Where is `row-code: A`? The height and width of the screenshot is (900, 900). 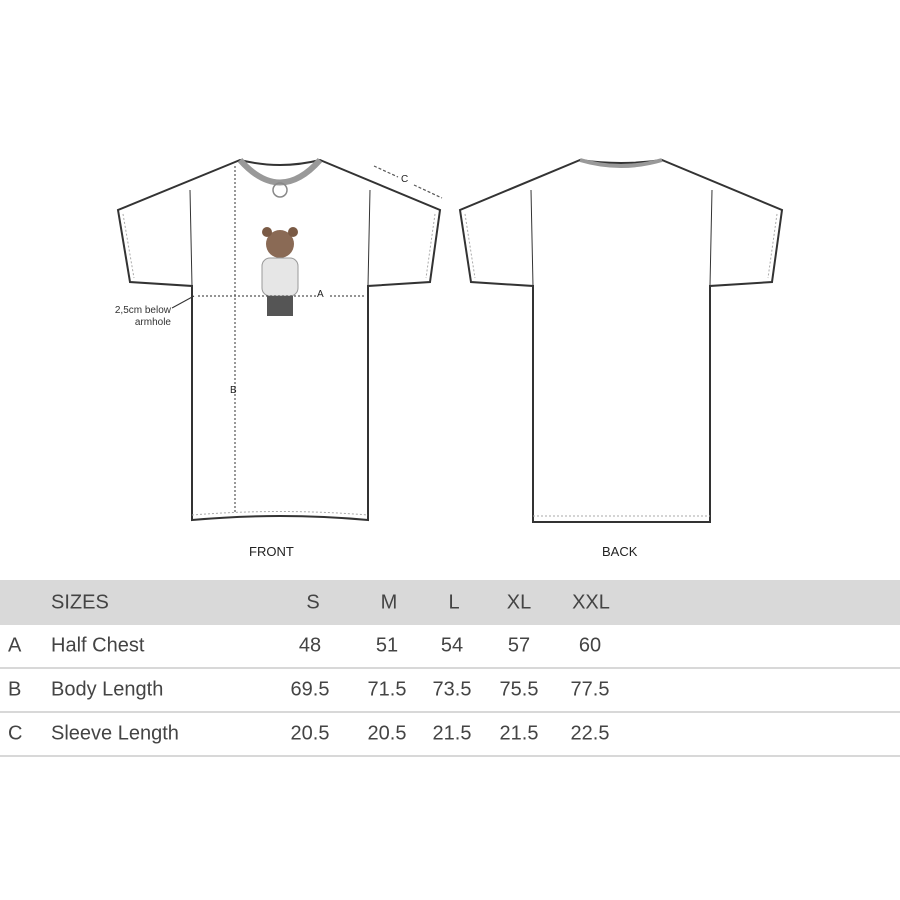 row-code: A is located at coordinates (15, 645).